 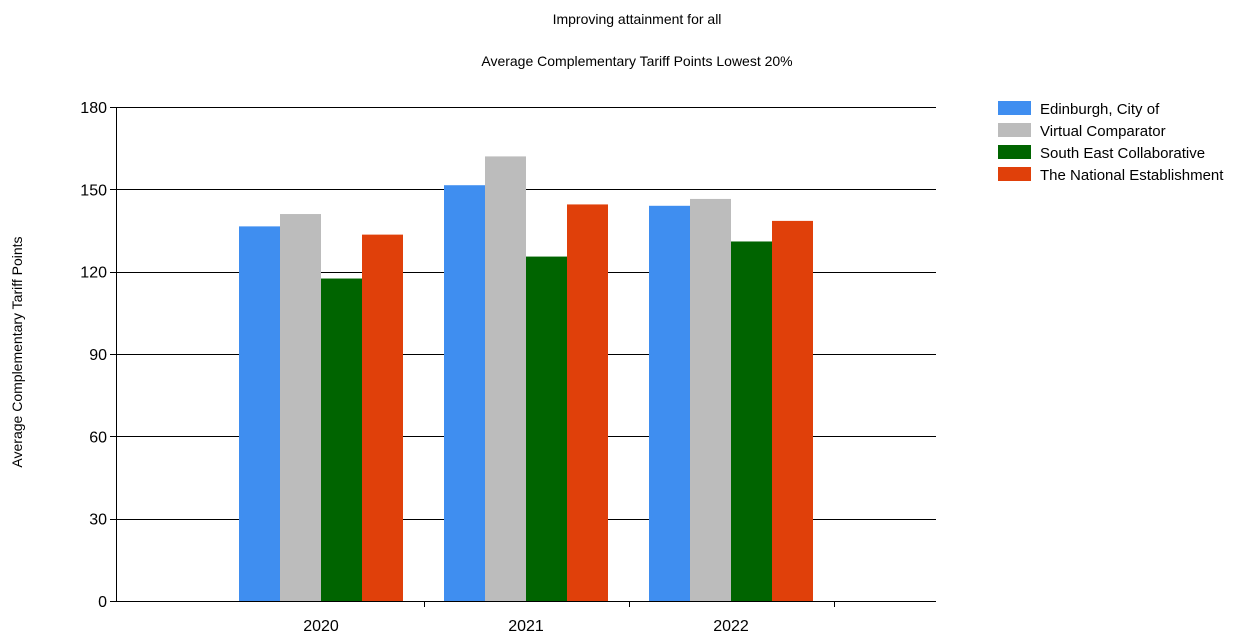 What do you see at coordinates (98, 520) in the screenshot?
I see `y-tick-label: 30` at bounding box center [98, 520].